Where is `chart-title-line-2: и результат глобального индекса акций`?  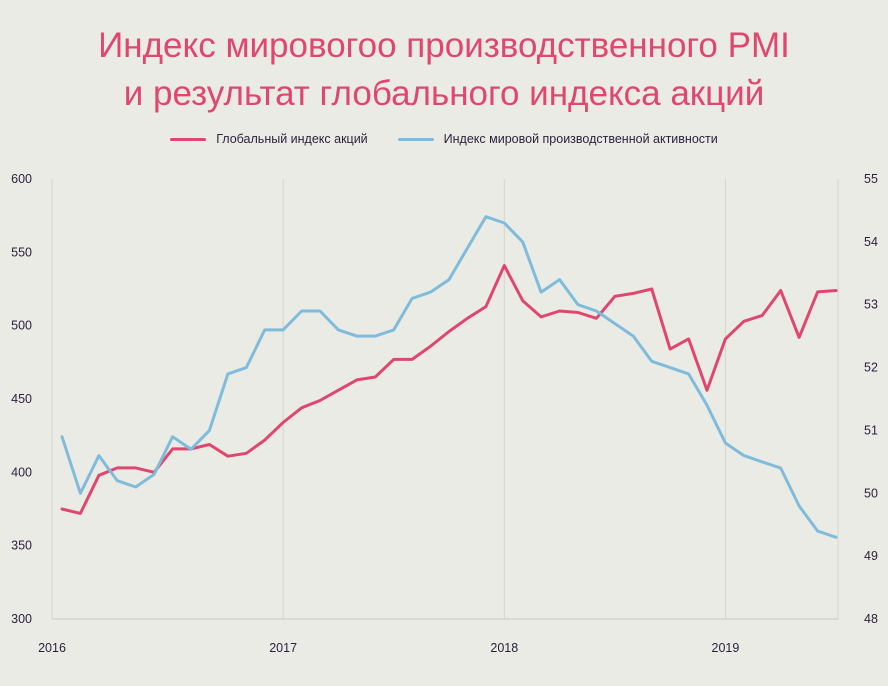
chart-title-line-2: и результат глобального индекса акций is located at coordinates (444, 93).